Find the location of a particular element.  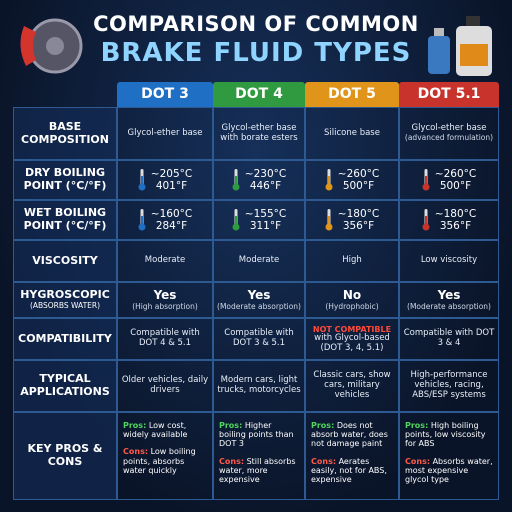

pros: Pros: Low cost, widely available is located at coordinates (165, 430).